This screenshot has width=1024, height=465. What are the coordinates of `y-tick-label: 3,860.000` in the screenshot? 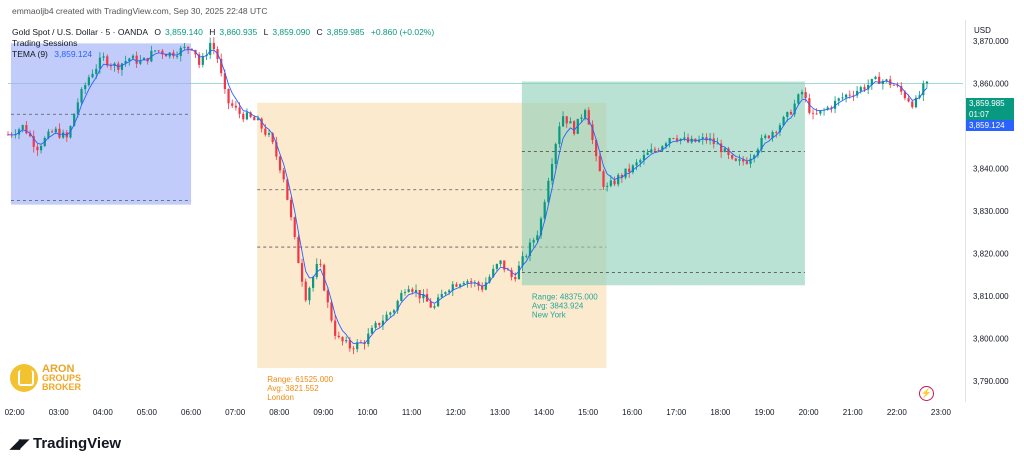 It's located at (991, 84).